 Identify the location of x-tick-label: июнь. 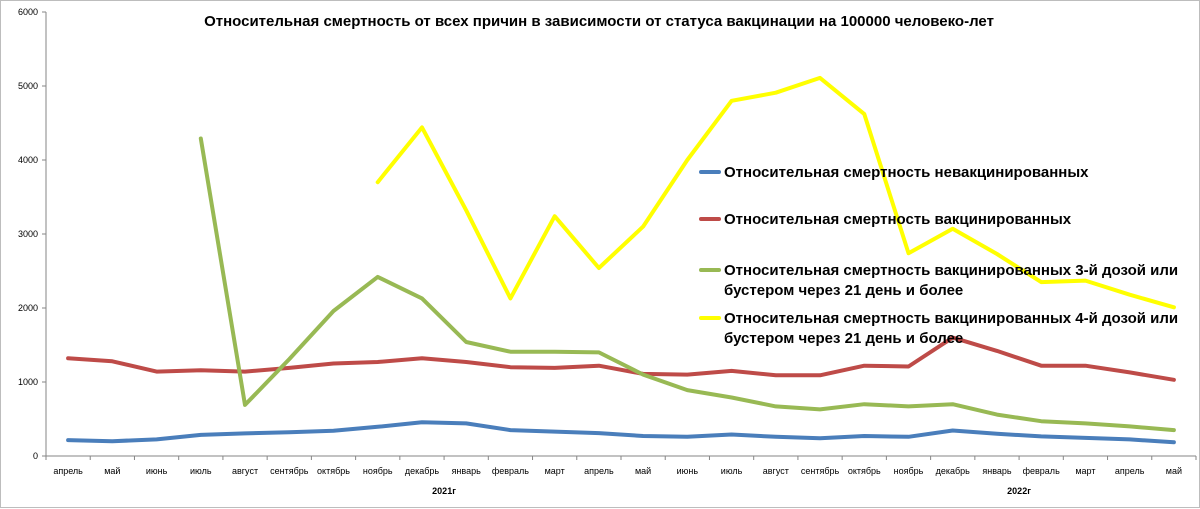
(688, 471).